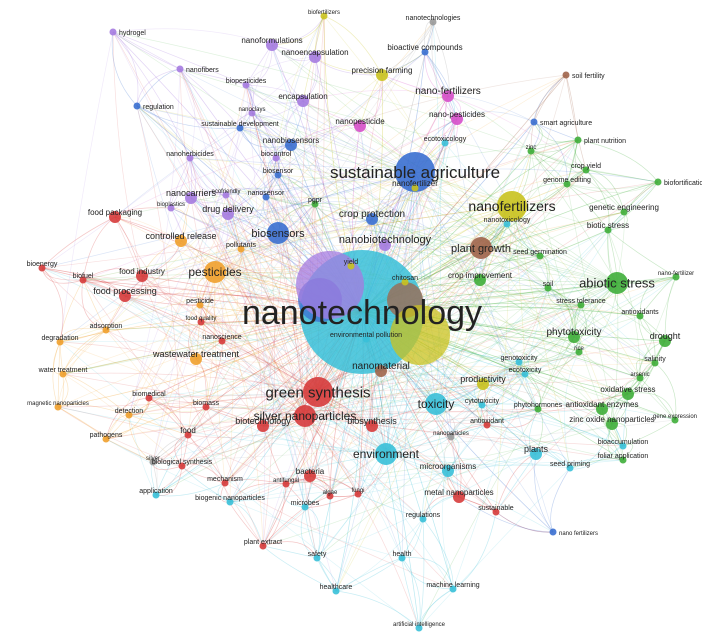  What do you see at coordinates (366, 339) in the screenshot?
I see `node-env-pollution` at bounding box center [366, 339].